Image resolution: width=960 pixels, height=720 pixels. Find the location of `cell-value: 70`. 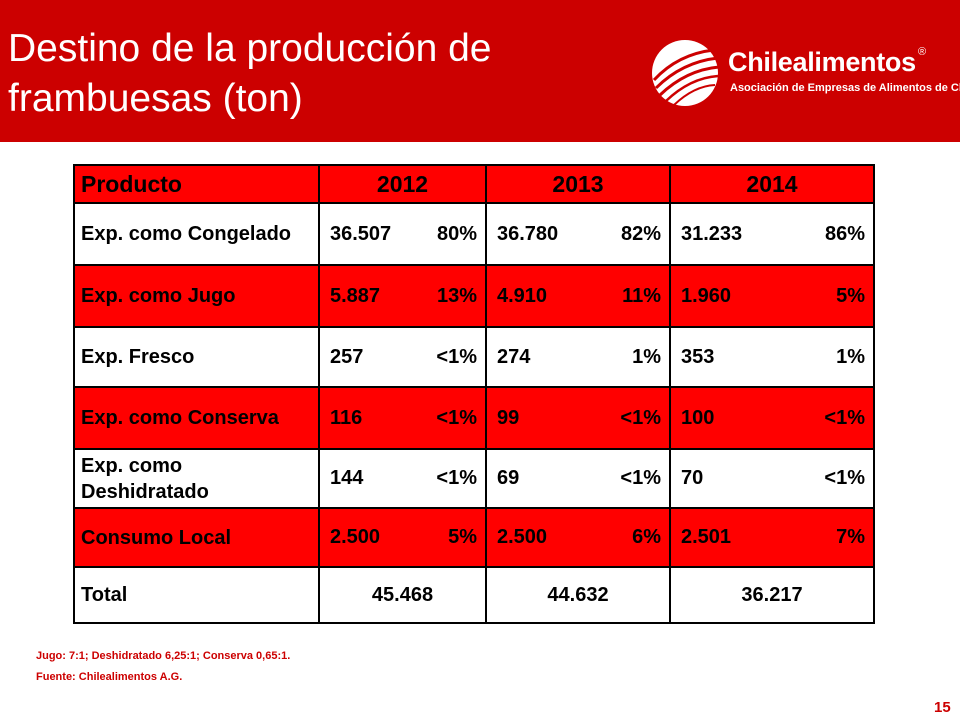

cell-value: 70 is located at coordinates (692, 478).